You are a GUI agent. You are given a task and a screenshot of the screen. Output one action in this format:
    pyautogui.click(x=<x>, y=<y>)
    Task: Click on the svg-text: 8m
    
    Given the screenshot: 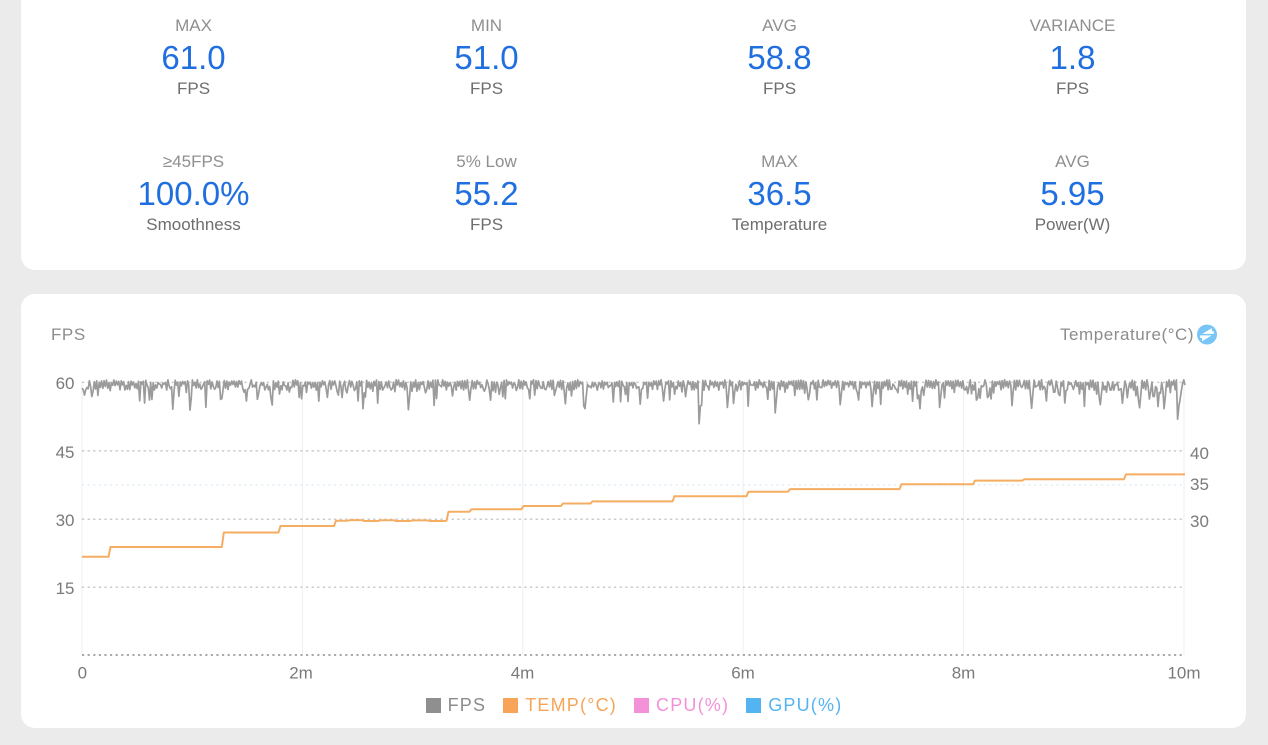 What is the action you would take?
    pyautogui.click(x=964, y=673)
    